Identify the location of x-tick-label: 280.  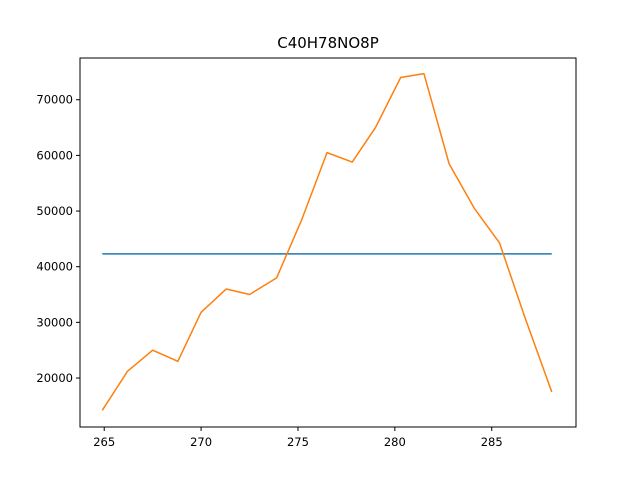
(395, 442).